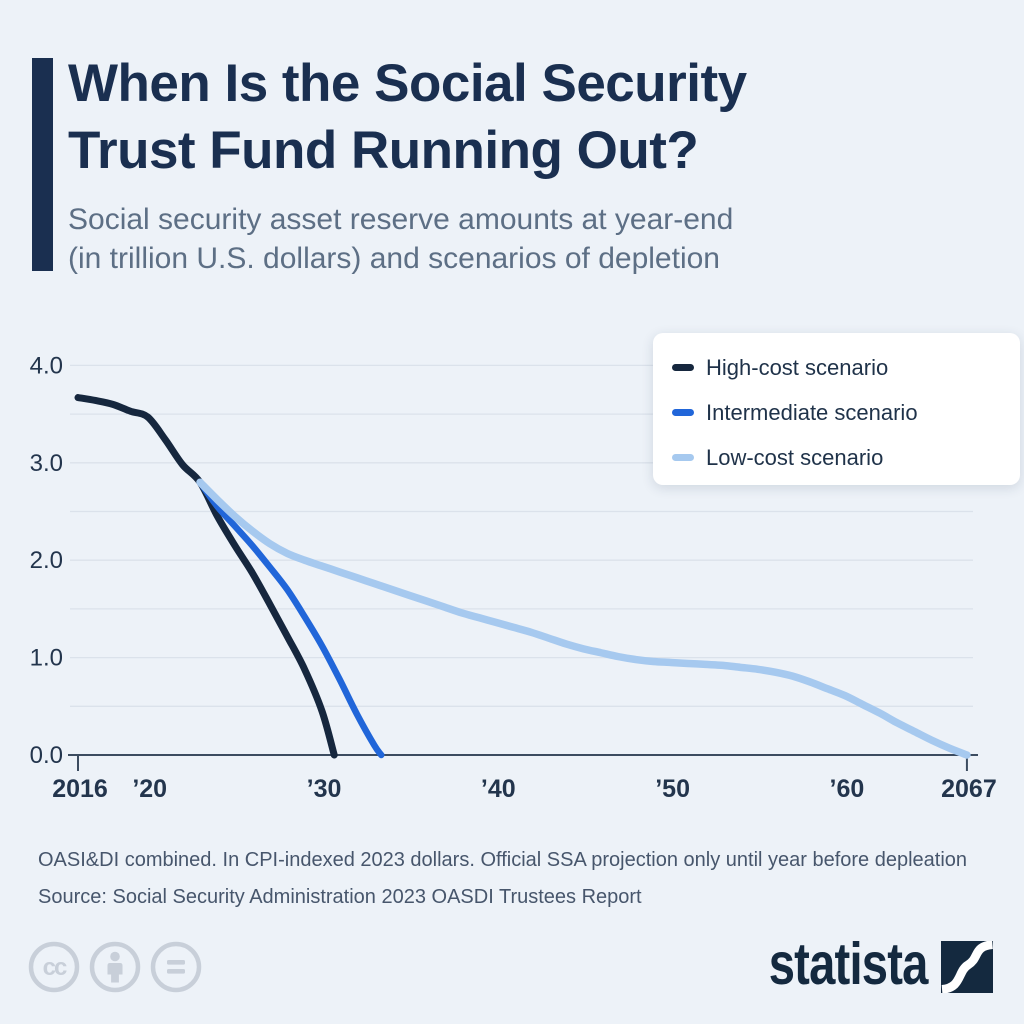  I want to click on legend-item-intermediate: Intermediate scenario, so click(836, 412).